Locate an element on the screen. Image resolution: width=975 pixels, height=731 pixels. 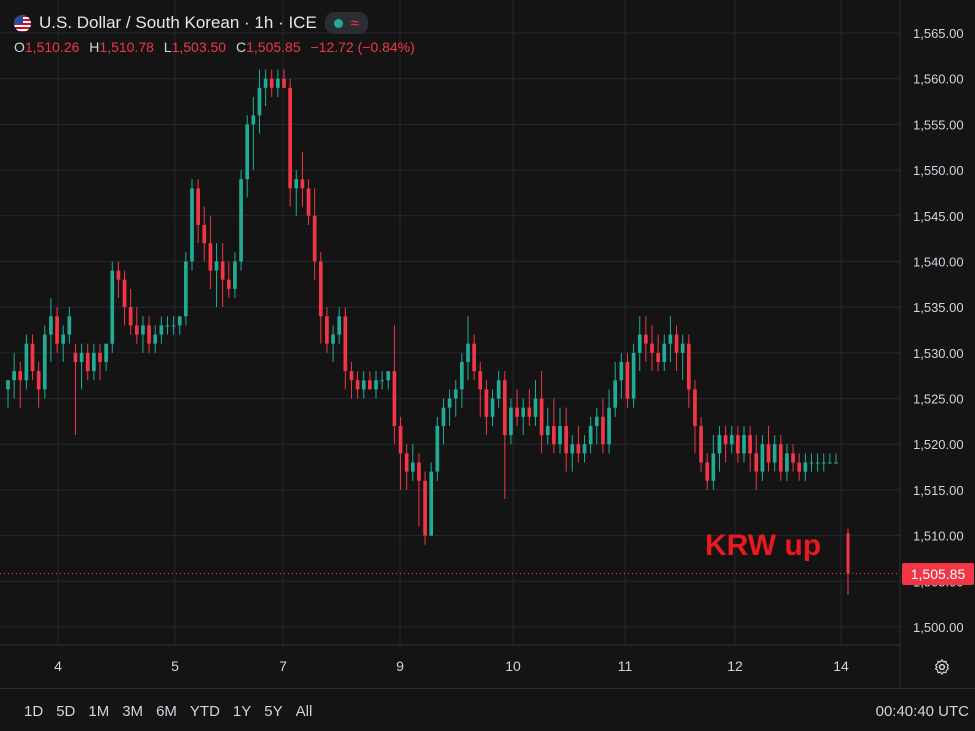
status-pill: ≈ is located at coordinates (346, 23).